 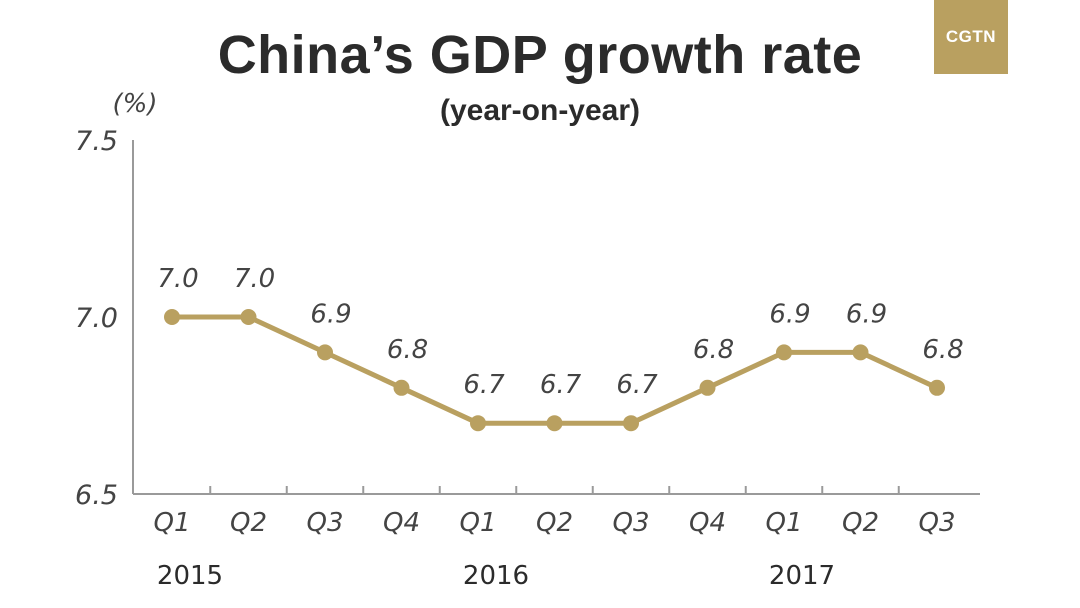 I want to click on chart-subtitle: (year-on-year), so click(x=540, y=110).